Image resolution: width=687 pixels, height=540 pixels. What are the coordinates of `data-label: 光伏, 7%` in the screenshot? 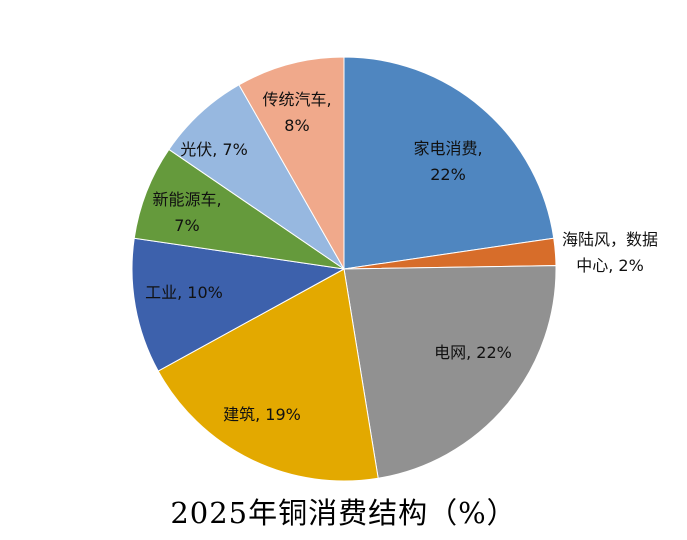 It's located at (214, 149).